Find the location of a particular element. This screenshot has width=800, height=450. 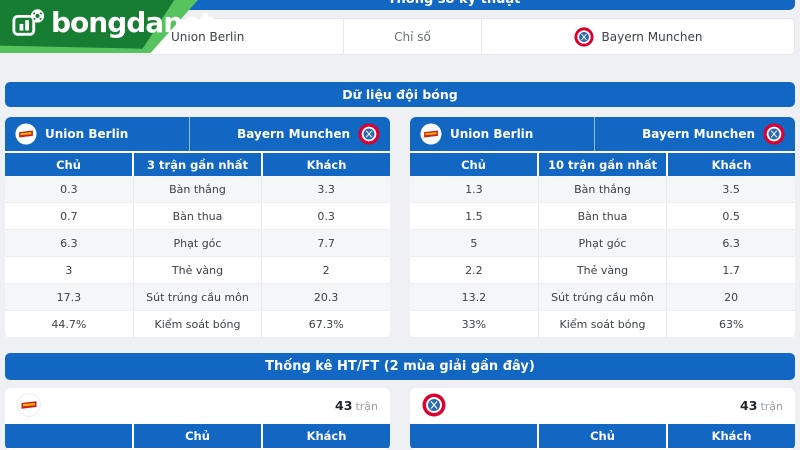

brand-name: bongdanet is located at coordinates (132, 22).